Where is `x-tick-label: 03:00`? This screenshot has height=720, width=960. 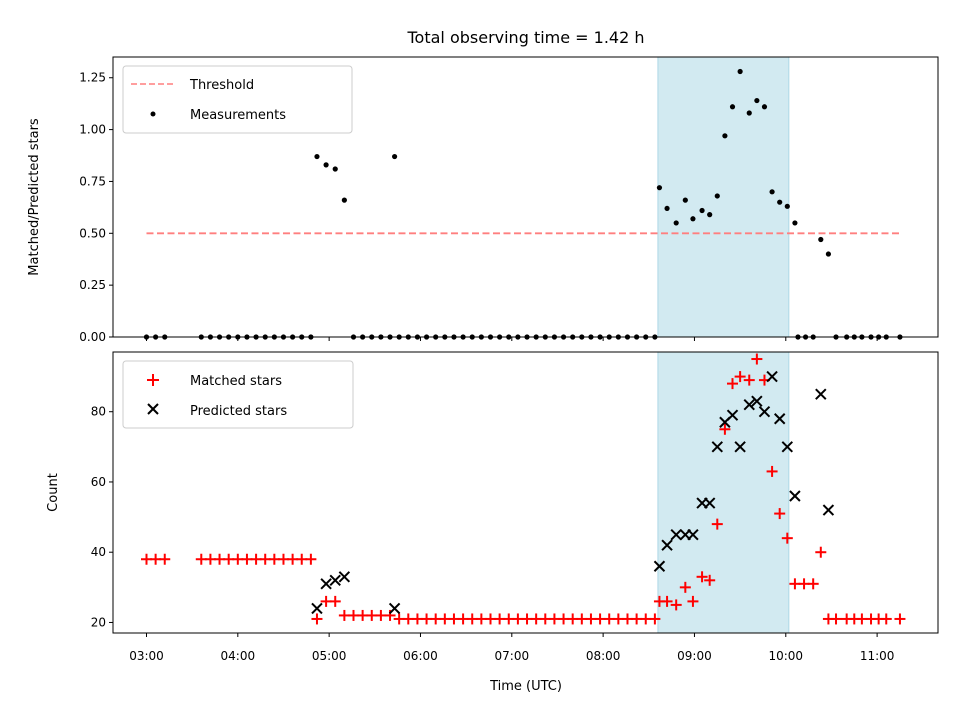 x-tick-label: 03:00 is located at coordinates (146, 656).